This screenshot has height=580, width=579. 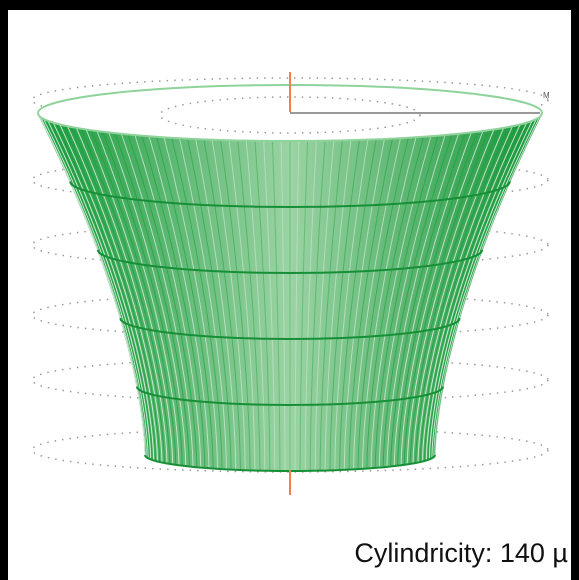 I want to click on marker-label: M, so click(x=546, y=95).